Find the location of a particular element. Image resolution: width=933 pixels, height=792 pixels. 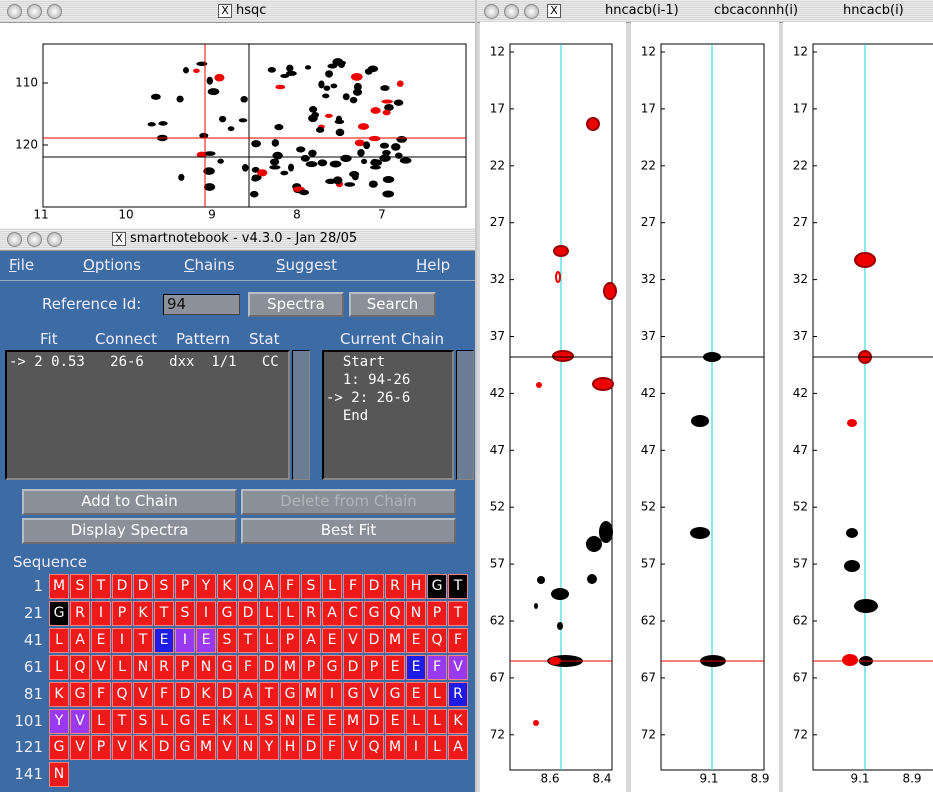

zoom-button is located at coordinates (54, 239).